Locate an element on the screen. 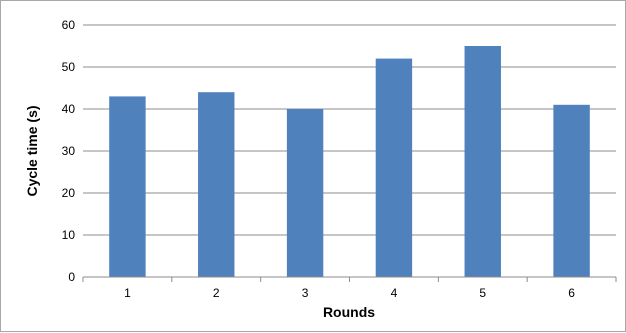 The image size is (626, 333). y-tick-label: 60 is located at coordinates (69, 25).